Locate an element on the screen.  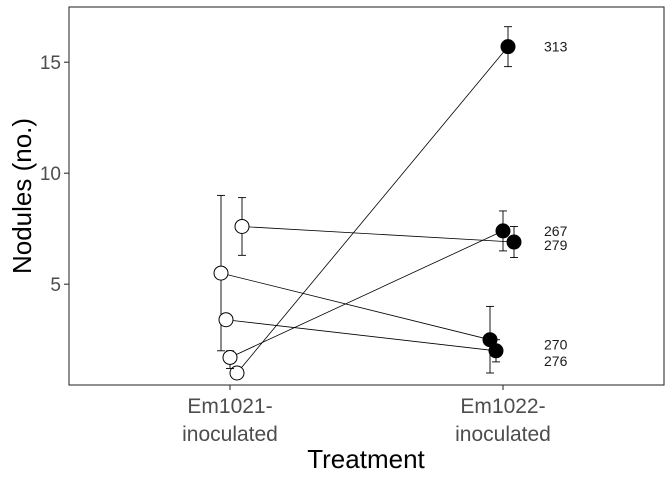
series-group: 276 is located at coordinates (393, 340).